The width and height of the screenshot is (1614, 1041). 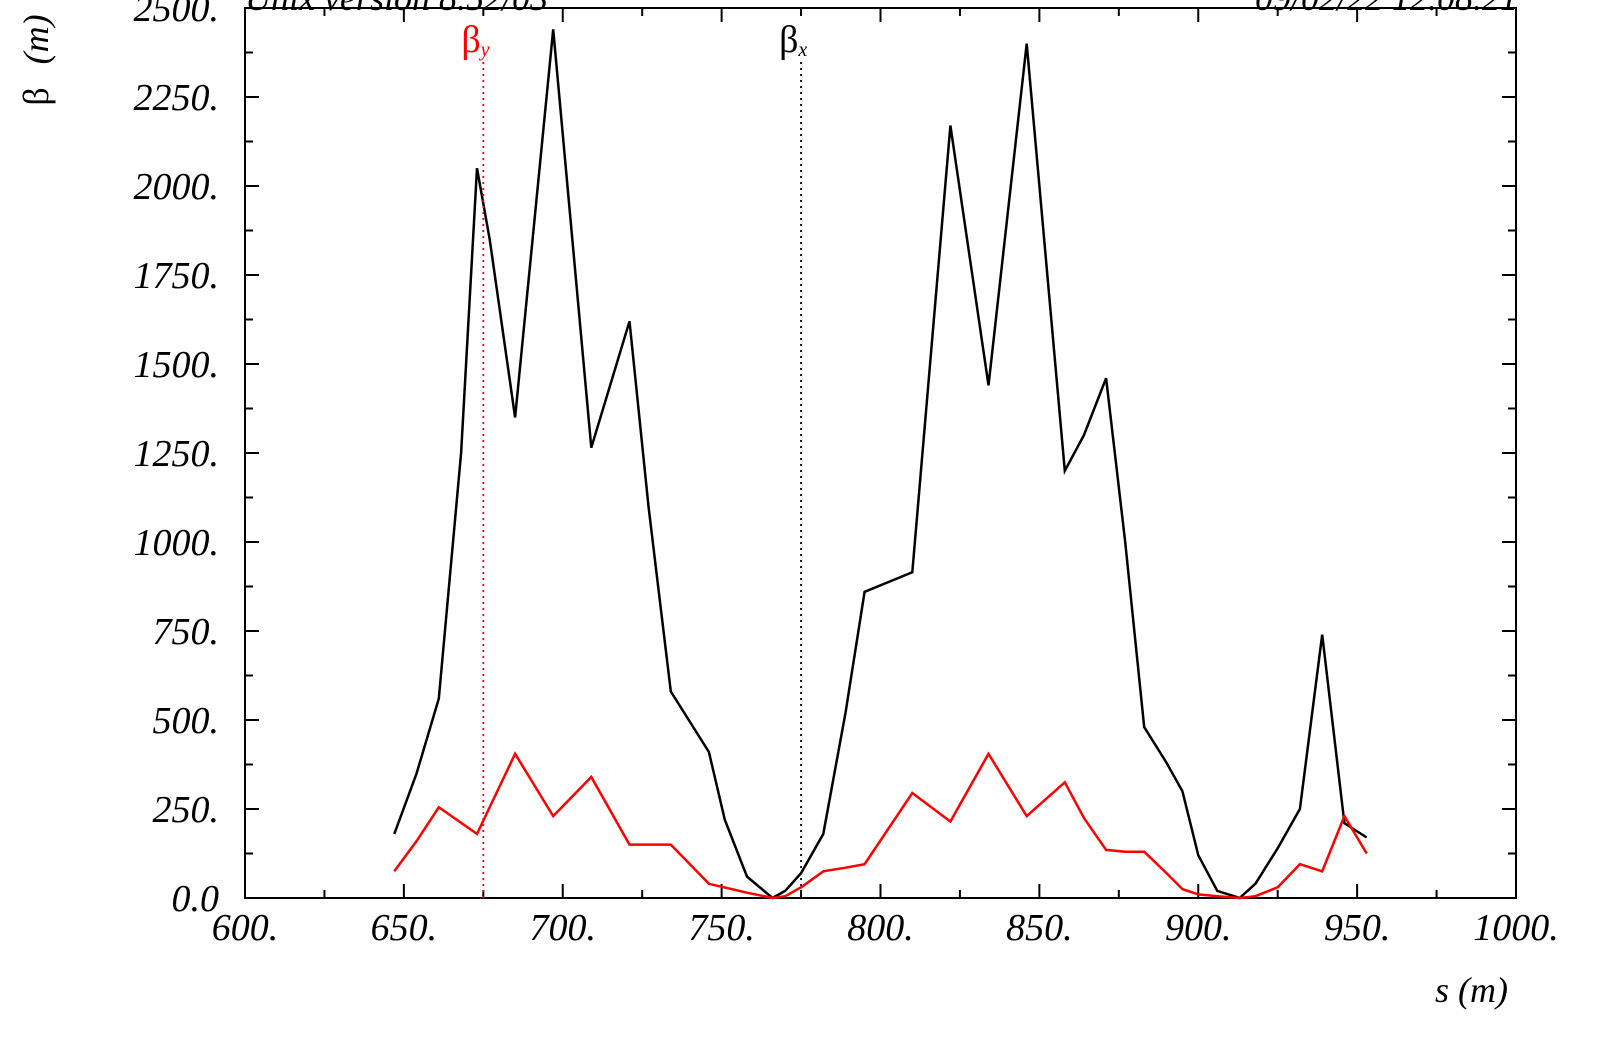 What do you see at coordinates (880, 825) in the screenshot?
I see `series-line-y` at bounding box center [880, 825].